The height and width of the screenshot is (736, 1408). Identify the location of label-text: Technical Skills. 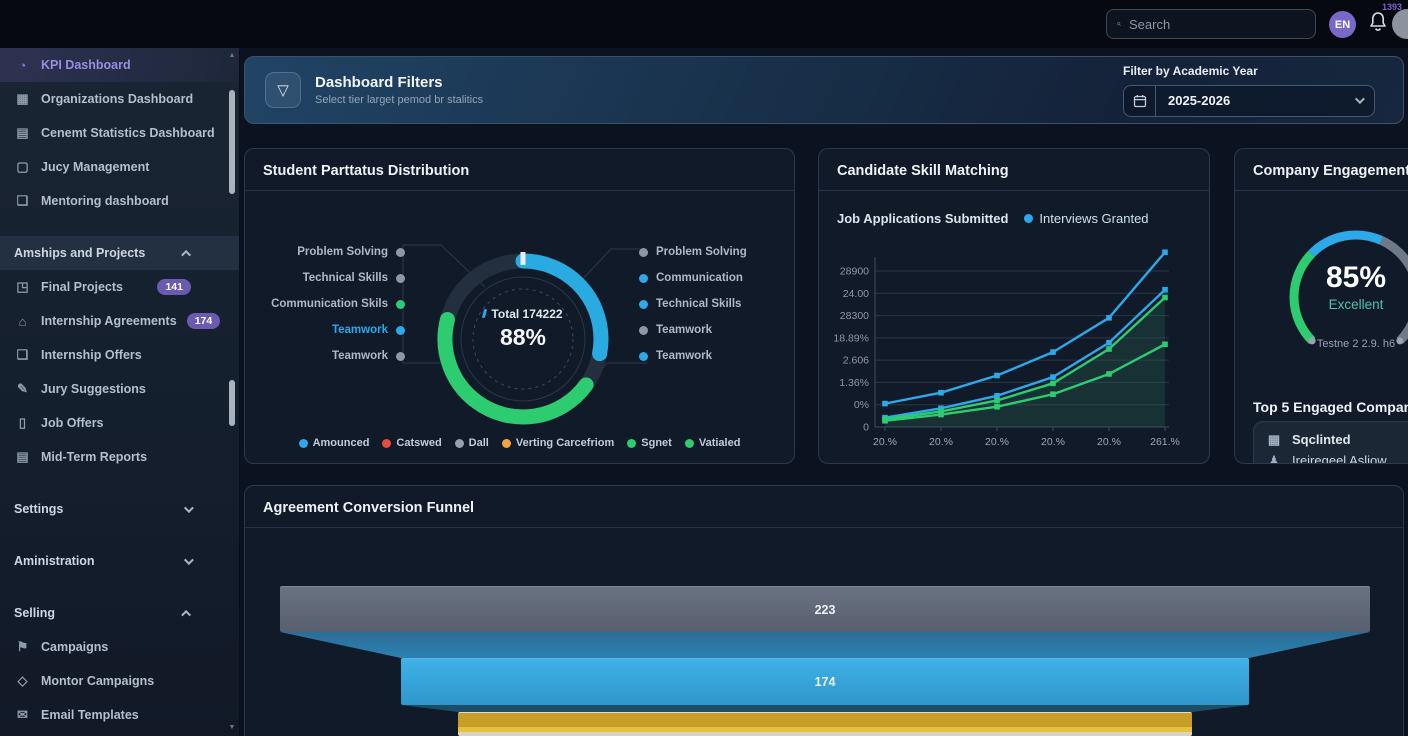
(699, 304).